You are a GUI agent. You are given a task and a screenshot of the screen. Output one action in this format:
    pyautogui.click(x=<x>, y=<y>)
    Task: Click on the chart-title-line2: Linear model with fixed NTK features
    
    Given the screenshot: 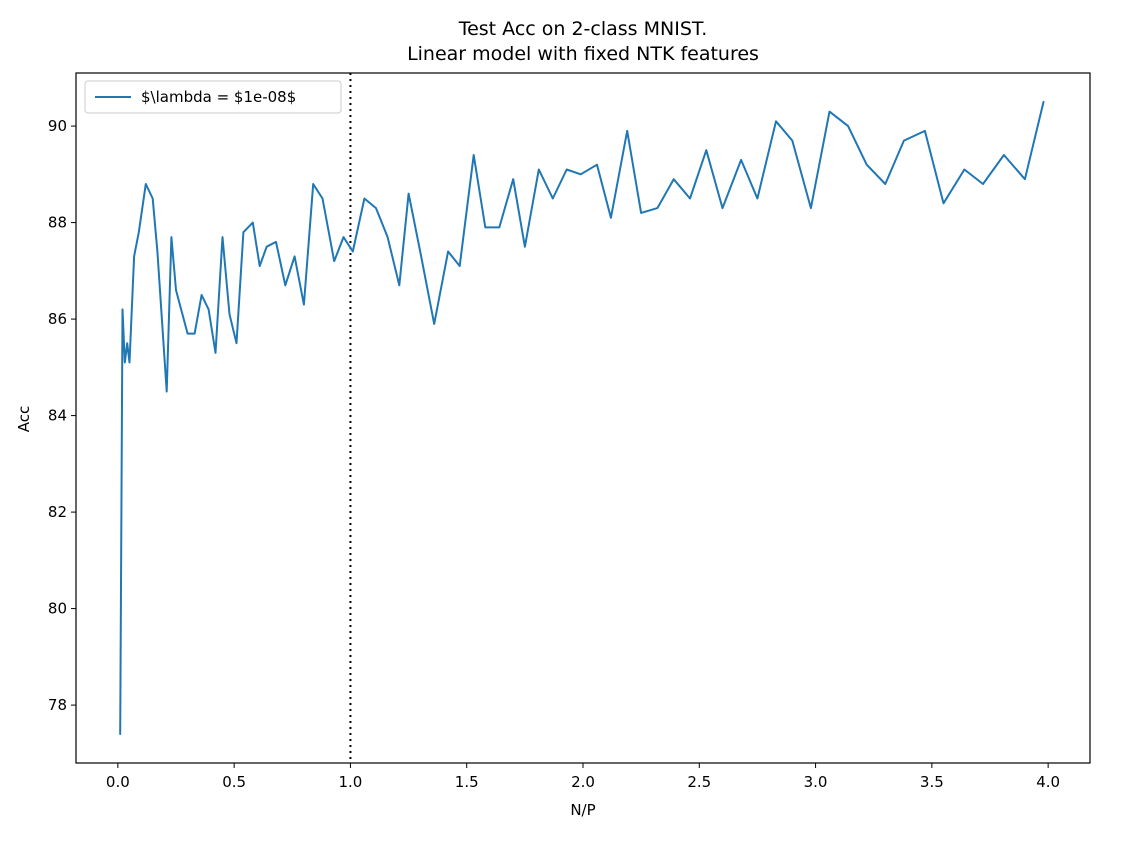 What is the action you would take?
    pyautogui.click(x=583, y=54)
    